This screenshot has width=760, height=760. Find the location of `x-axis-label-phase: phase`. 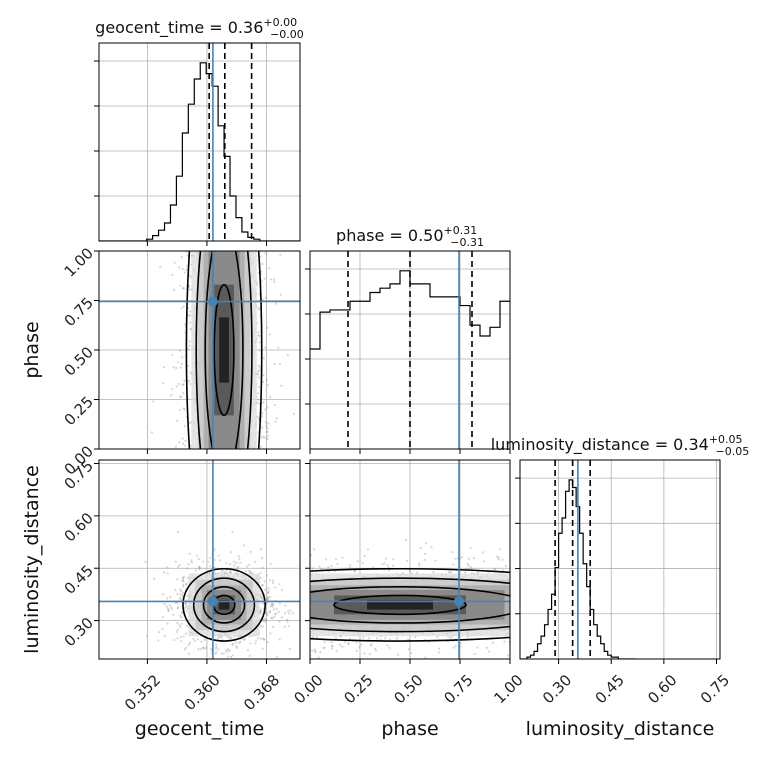

x-axis-label-phase: phase is located at coordinates (409, 729).